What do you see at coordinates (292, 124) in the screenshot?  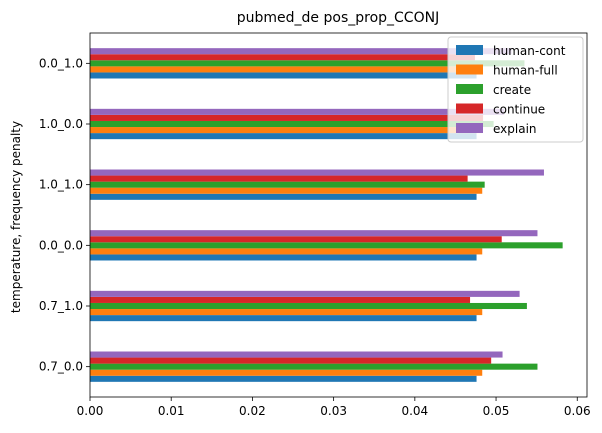 I see `bar-create-1.0_0.0` at bounding box center [292, 124].